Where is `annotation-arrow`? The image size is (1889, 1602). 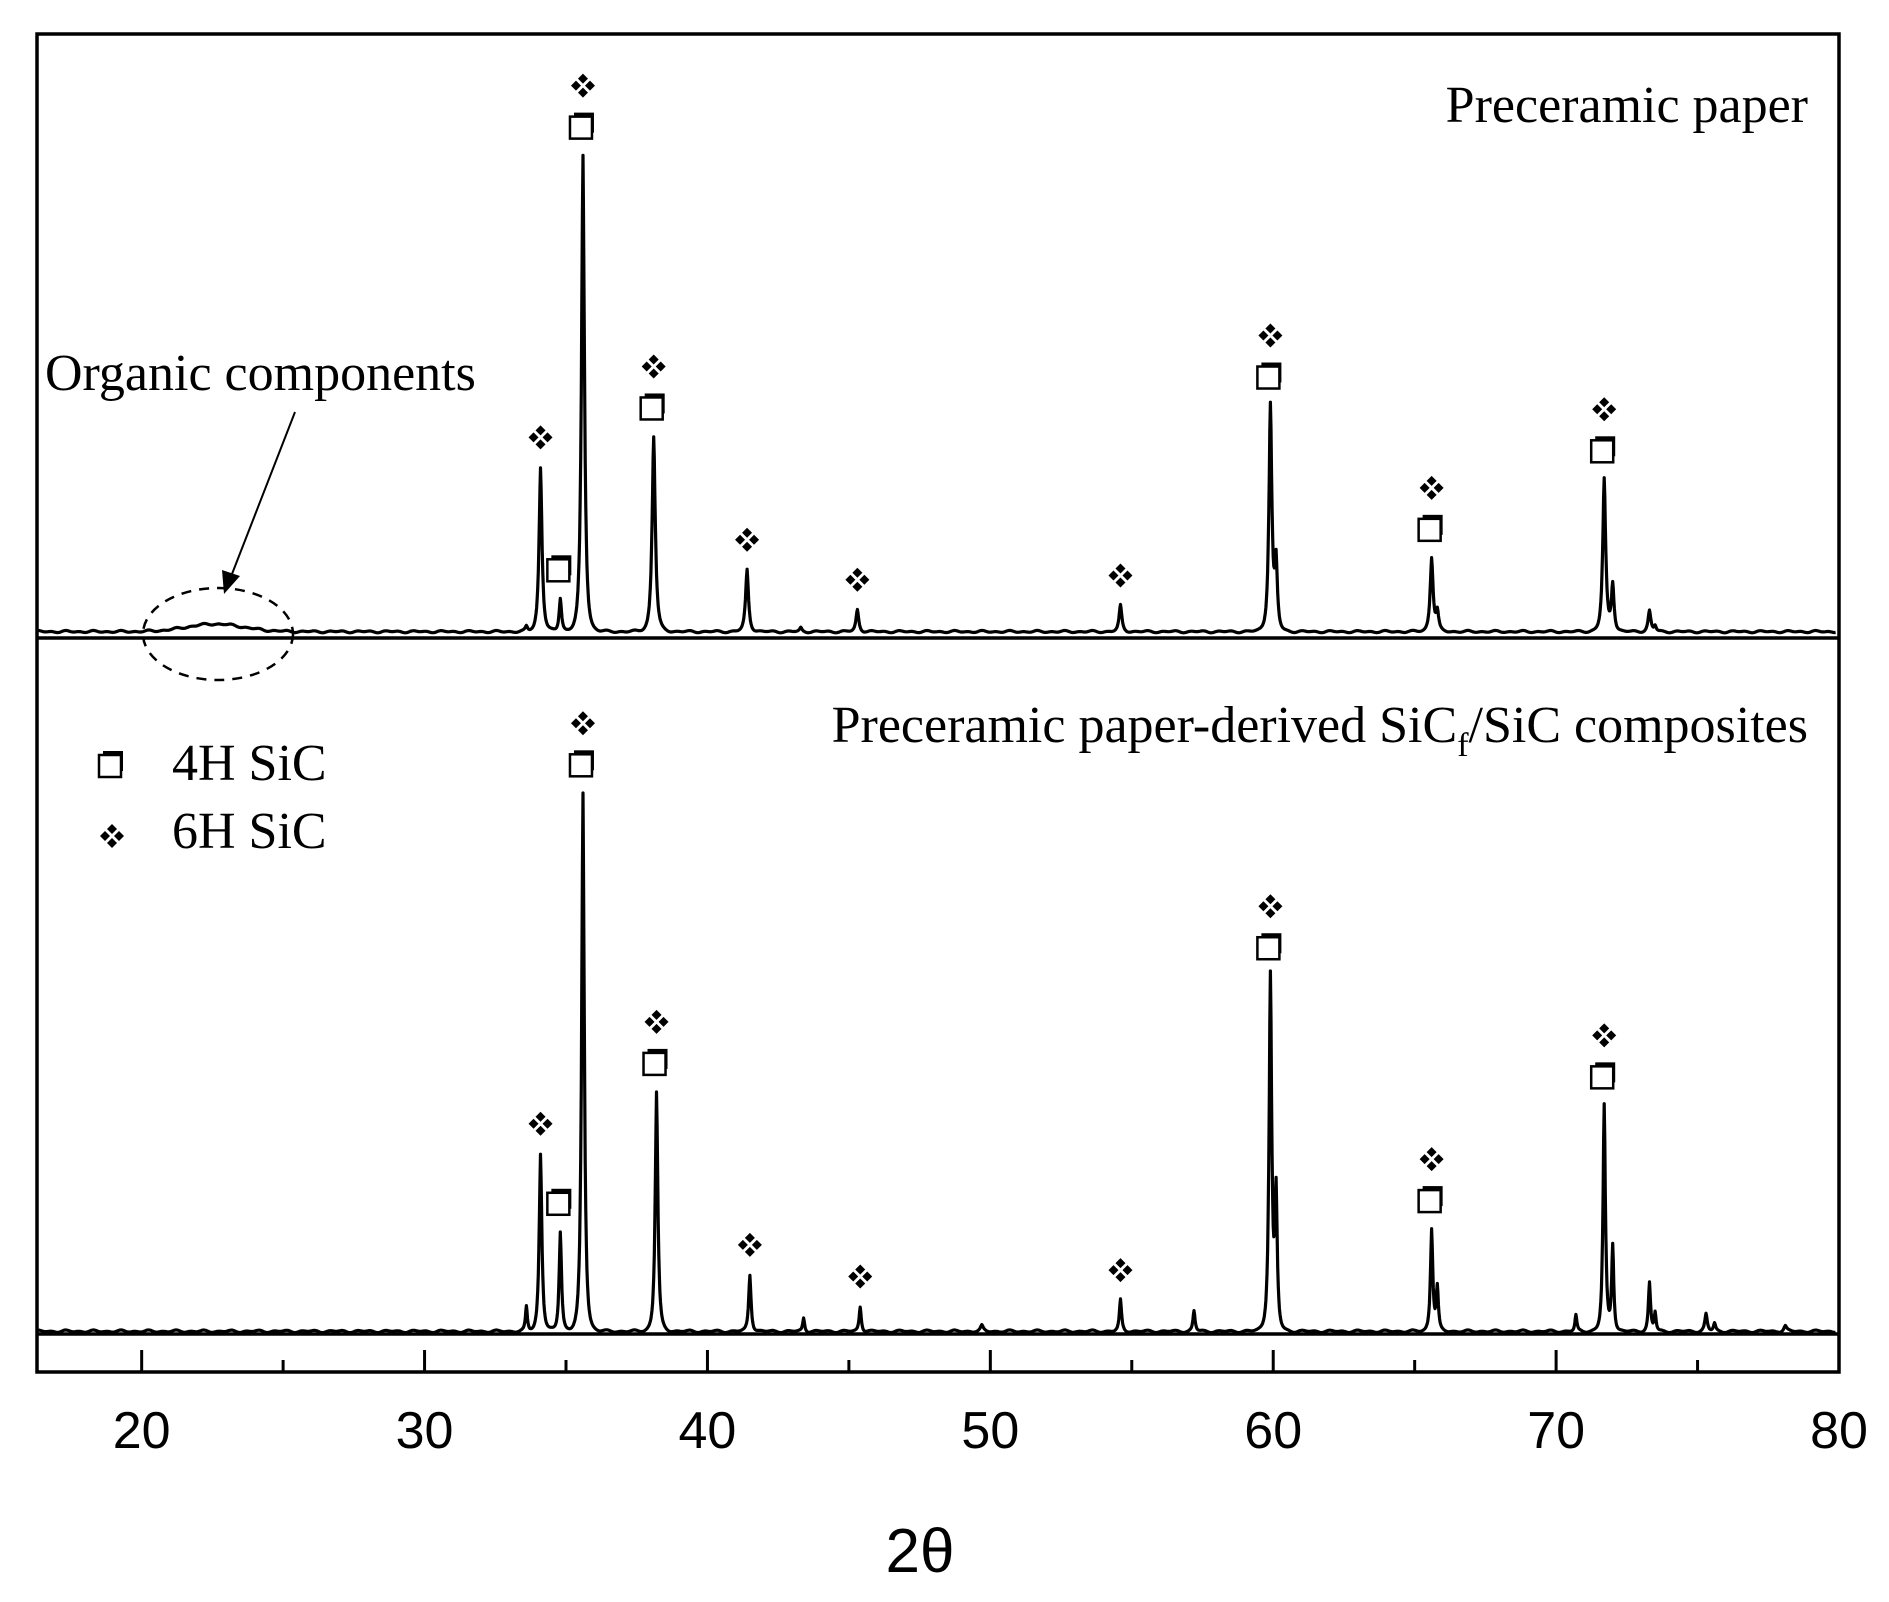
annotation-arrow is located at coordinates (263, 493).